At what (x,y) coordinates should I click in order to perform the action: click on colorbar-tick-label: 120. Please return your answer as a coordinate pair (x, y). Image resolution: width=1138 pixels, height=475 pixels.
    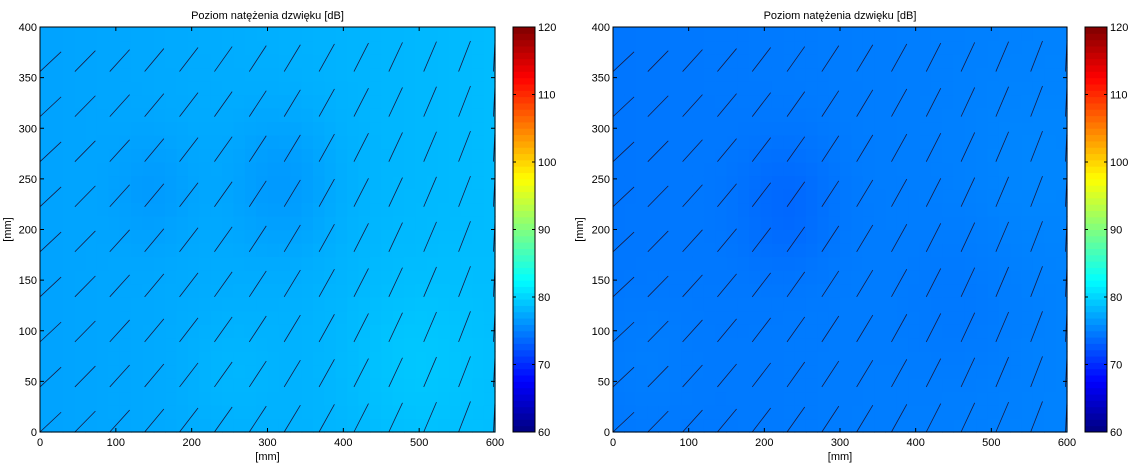
    Looking at the image, I should click on (1119, 28).